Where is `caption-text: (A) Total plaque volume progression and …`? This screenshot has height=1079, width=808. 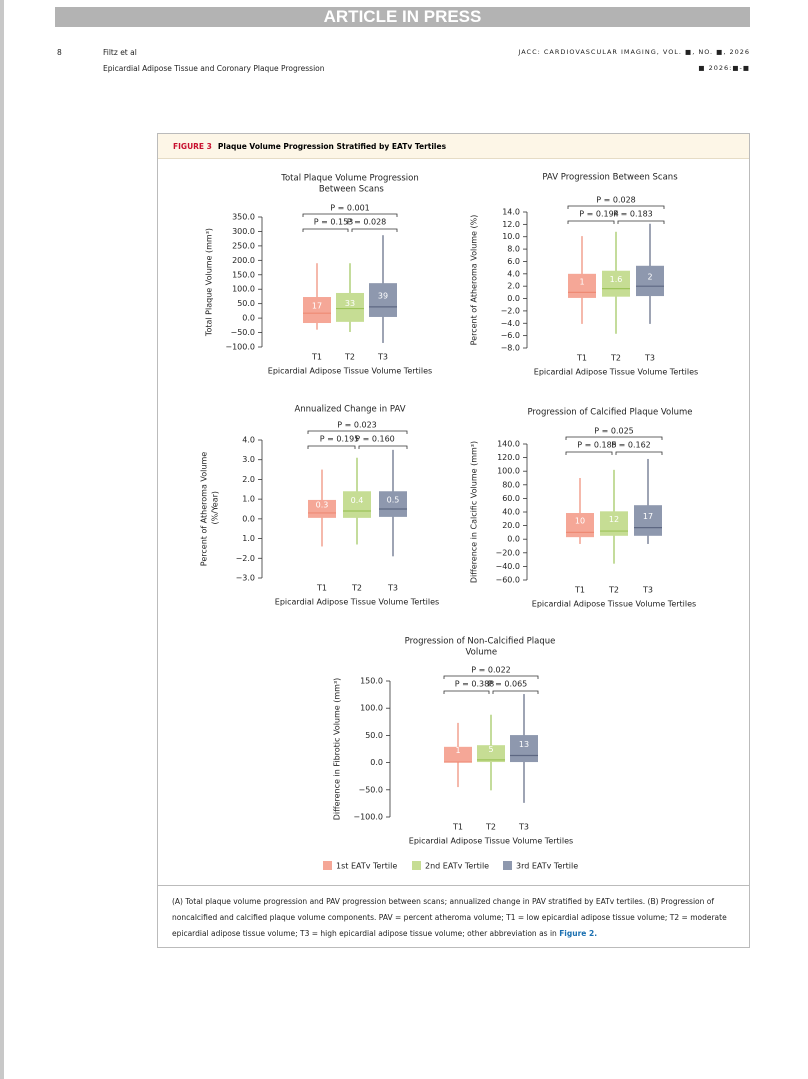 caption-text: (A) Total plaque volume progression and … is located at coordinates (449, 917).